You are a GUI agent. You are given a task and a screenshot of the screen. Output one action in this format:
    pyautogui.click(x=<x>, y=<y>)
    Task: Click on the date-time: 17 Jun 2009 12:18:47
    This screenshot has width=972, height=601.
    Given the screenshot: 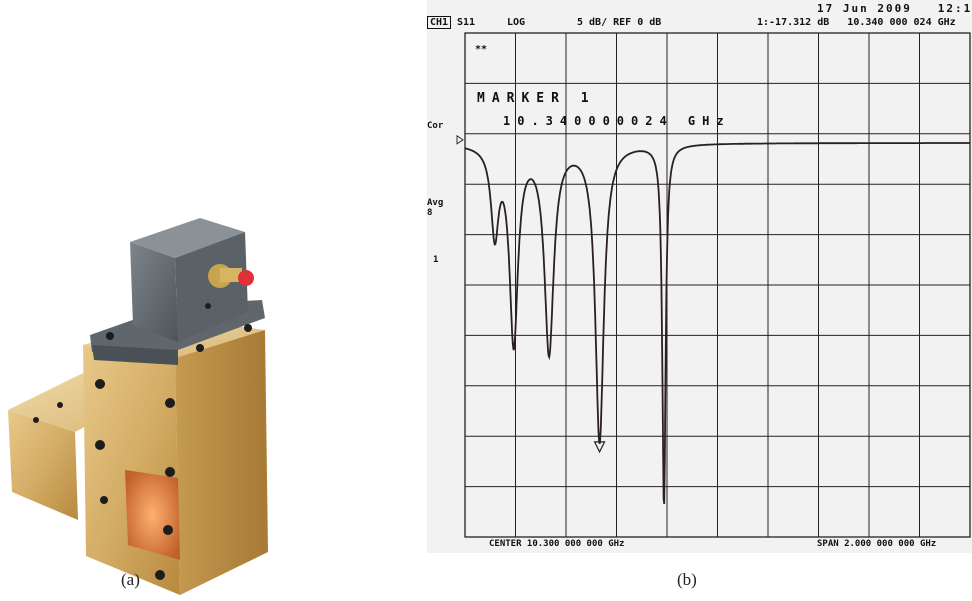 What is the action you would take?
    pyautogui.click(x=894, y=8)
    